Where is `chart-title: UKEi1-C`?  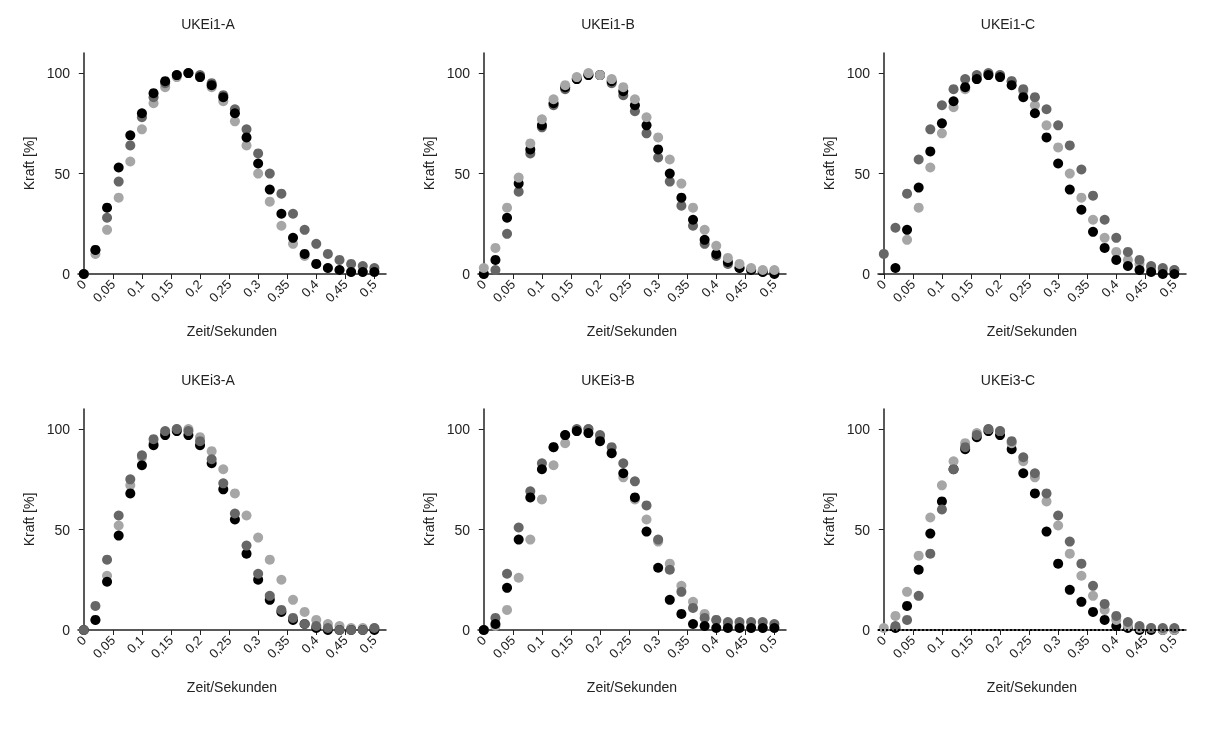
chart-title: UKEi1-C is located at coordinates (1008, 24).